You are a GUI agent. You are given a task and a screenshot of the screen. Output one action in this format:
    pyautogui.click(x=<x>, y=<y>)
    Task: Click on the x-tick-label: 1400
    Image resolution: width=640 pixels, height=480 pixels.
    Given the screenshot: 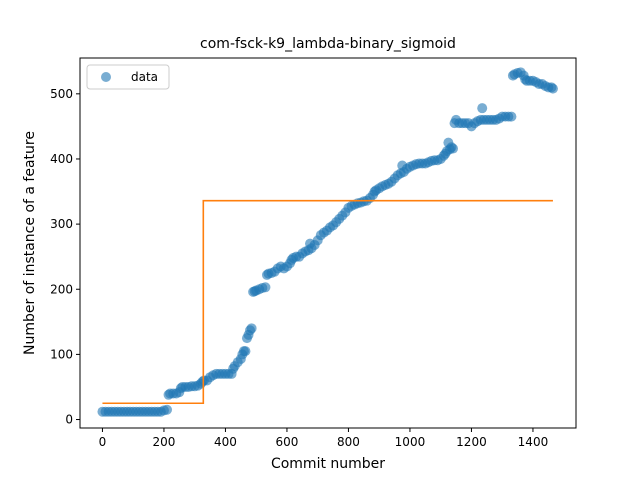 What is the action you would take?
    pyautogui.click(x=533, y=442)
    